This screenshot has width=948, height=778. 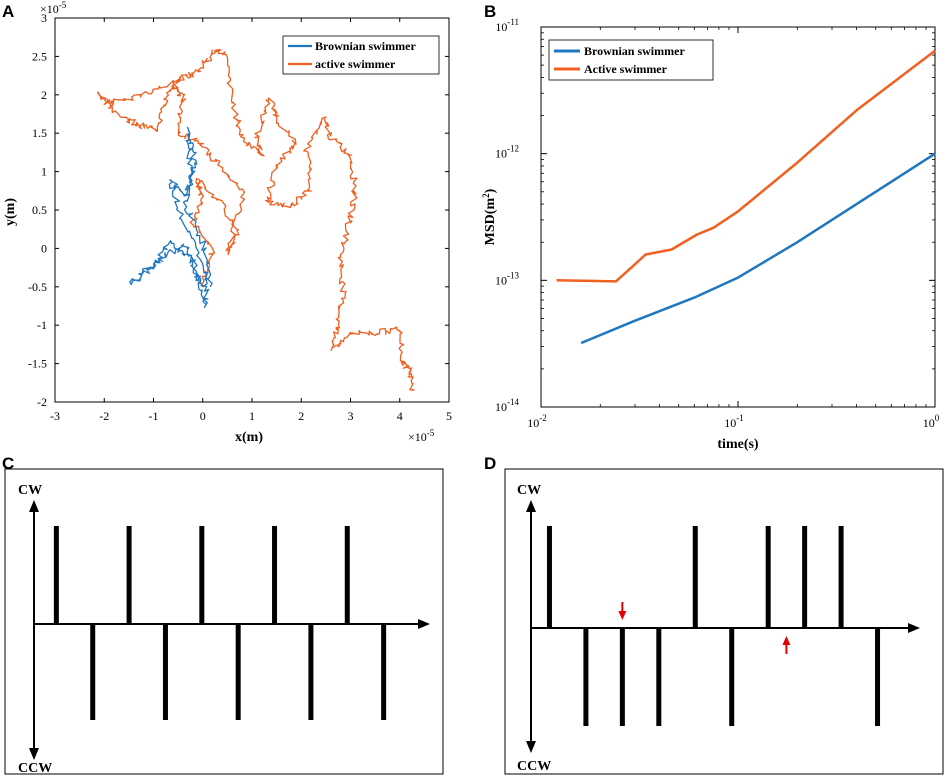 I want to click on diagram-c-pulses, so click(x=220, y=623).